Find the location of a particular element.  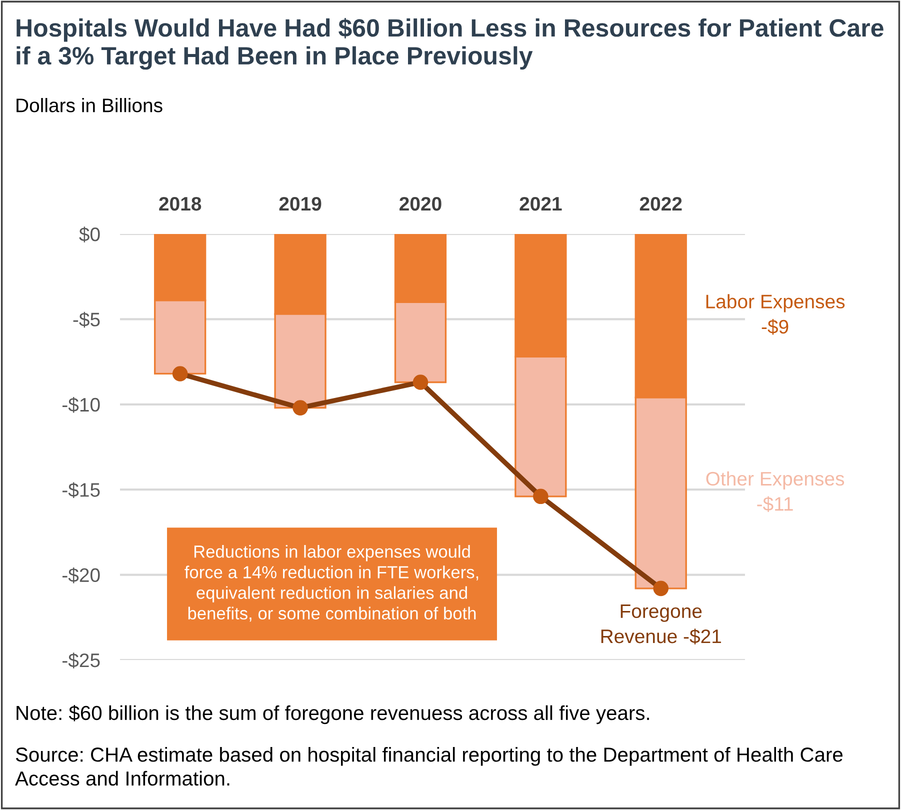

annotation: Reductions in labor expenses would force a 14% reduction in FTE workers, equivalent reduction in salaries and benefits, or some combination of both is located at coordinates (331, 583).